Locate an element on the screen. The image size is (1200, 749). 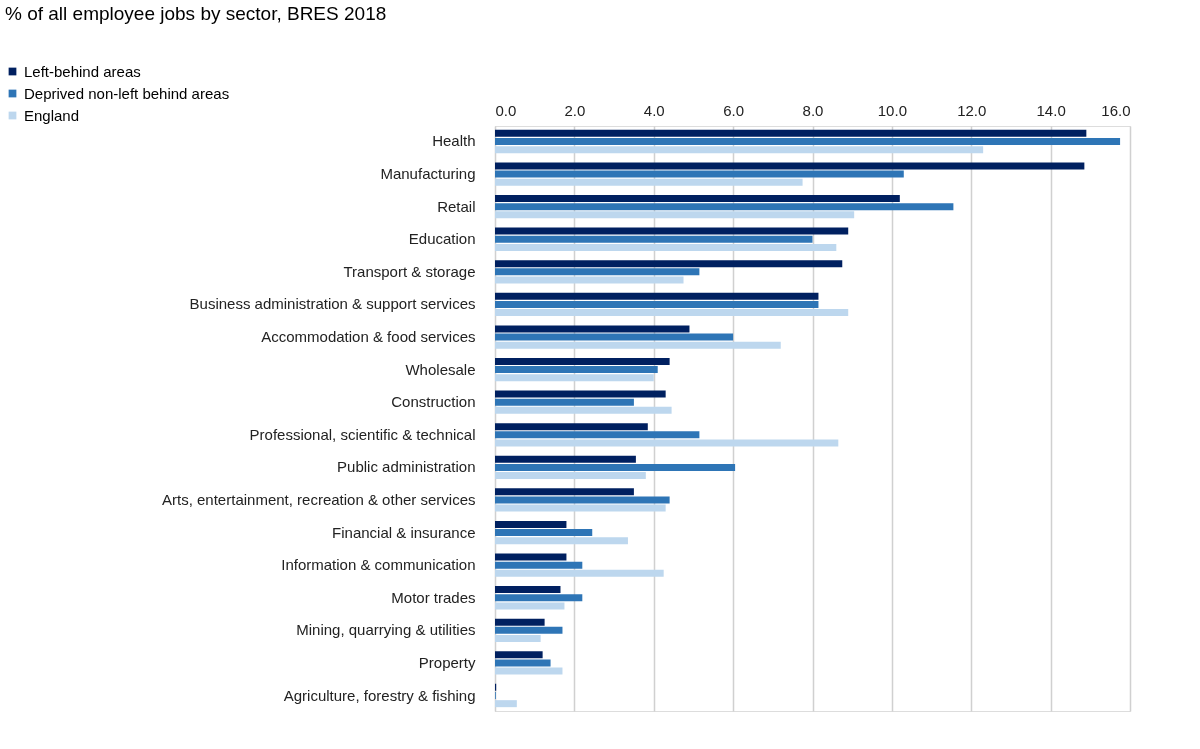
x-tick-label: 2.0 is located at coordinates (575, 110).